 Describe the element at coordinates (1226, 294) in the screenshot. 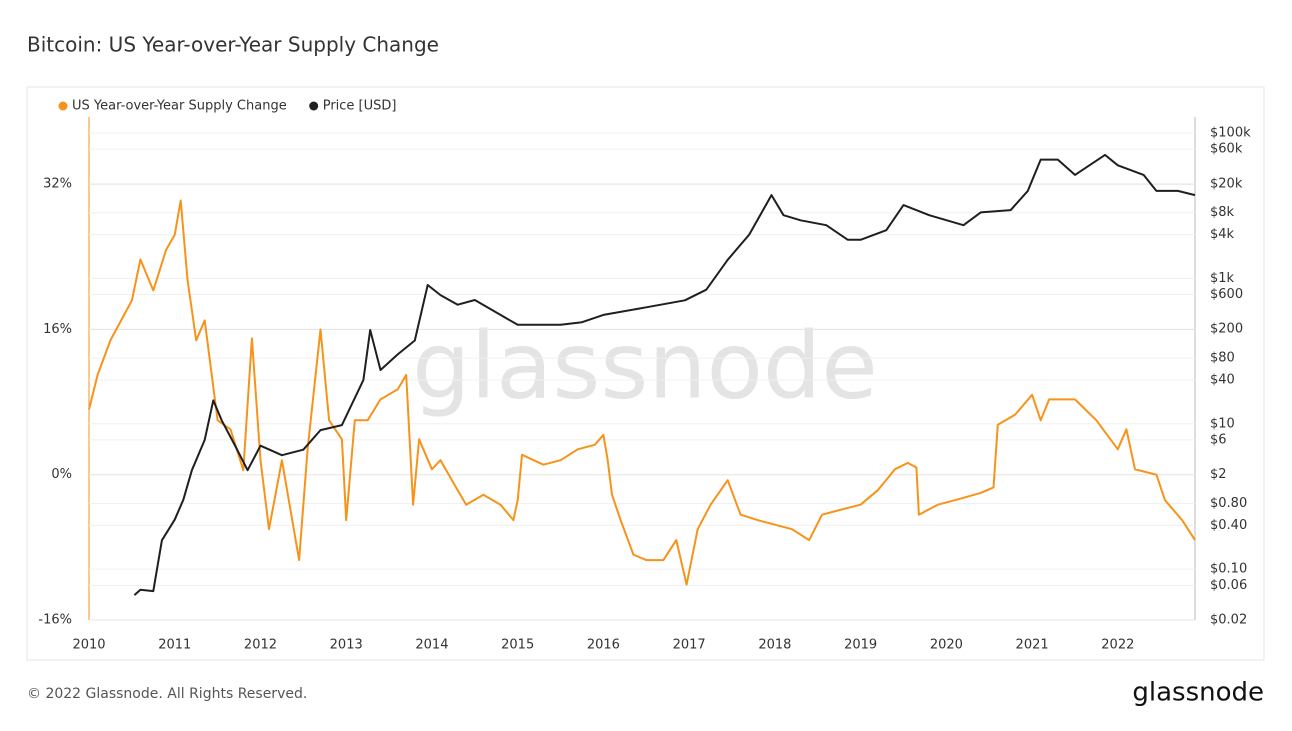

I see `y2-tick-label: $600` at that location.